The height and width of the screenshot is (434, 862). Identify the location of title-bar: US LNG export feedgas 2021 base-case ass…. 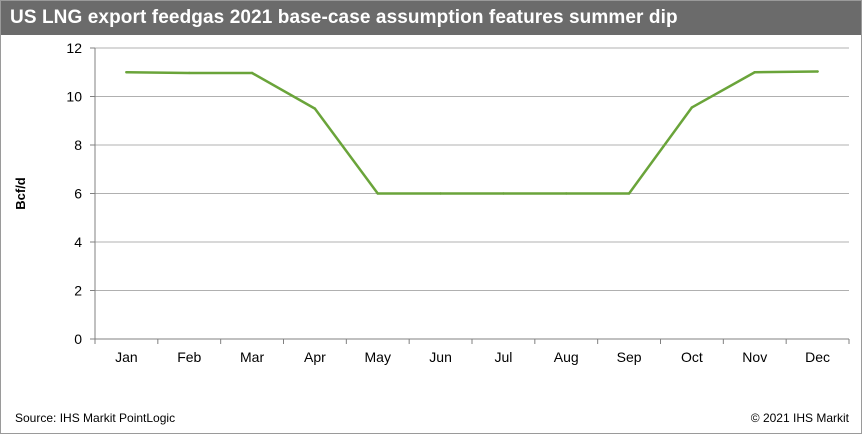
(431, 18).